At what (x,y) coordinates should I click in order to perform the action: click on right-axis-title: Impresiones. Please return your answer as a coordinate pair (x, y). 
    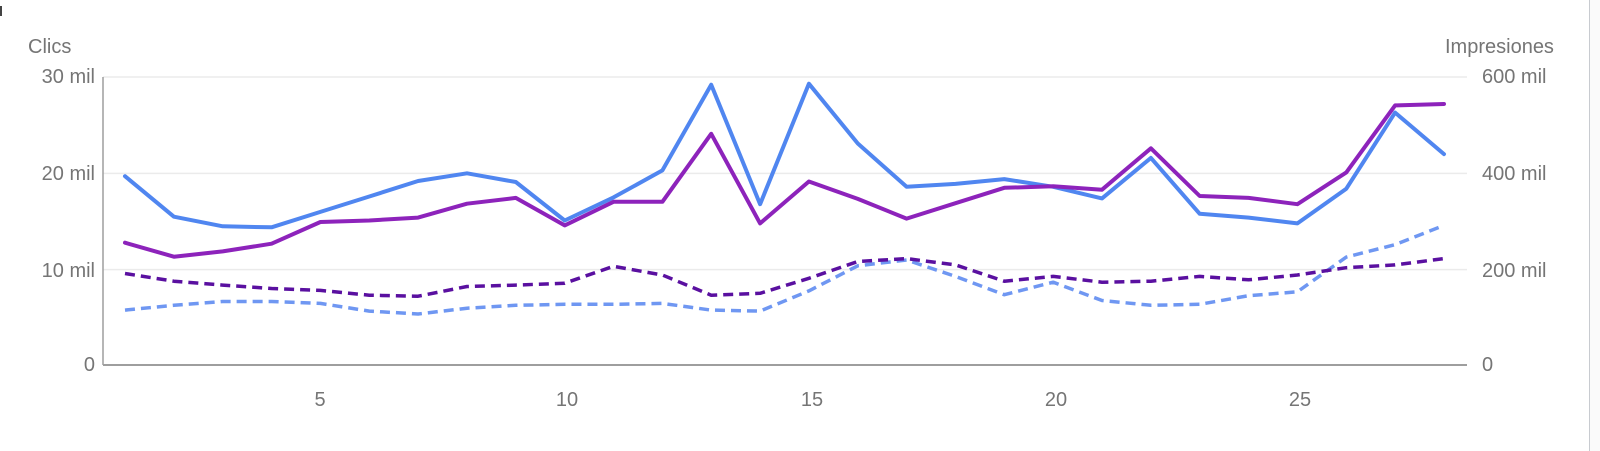
    Looking at the image, I should click on (1499, 47).